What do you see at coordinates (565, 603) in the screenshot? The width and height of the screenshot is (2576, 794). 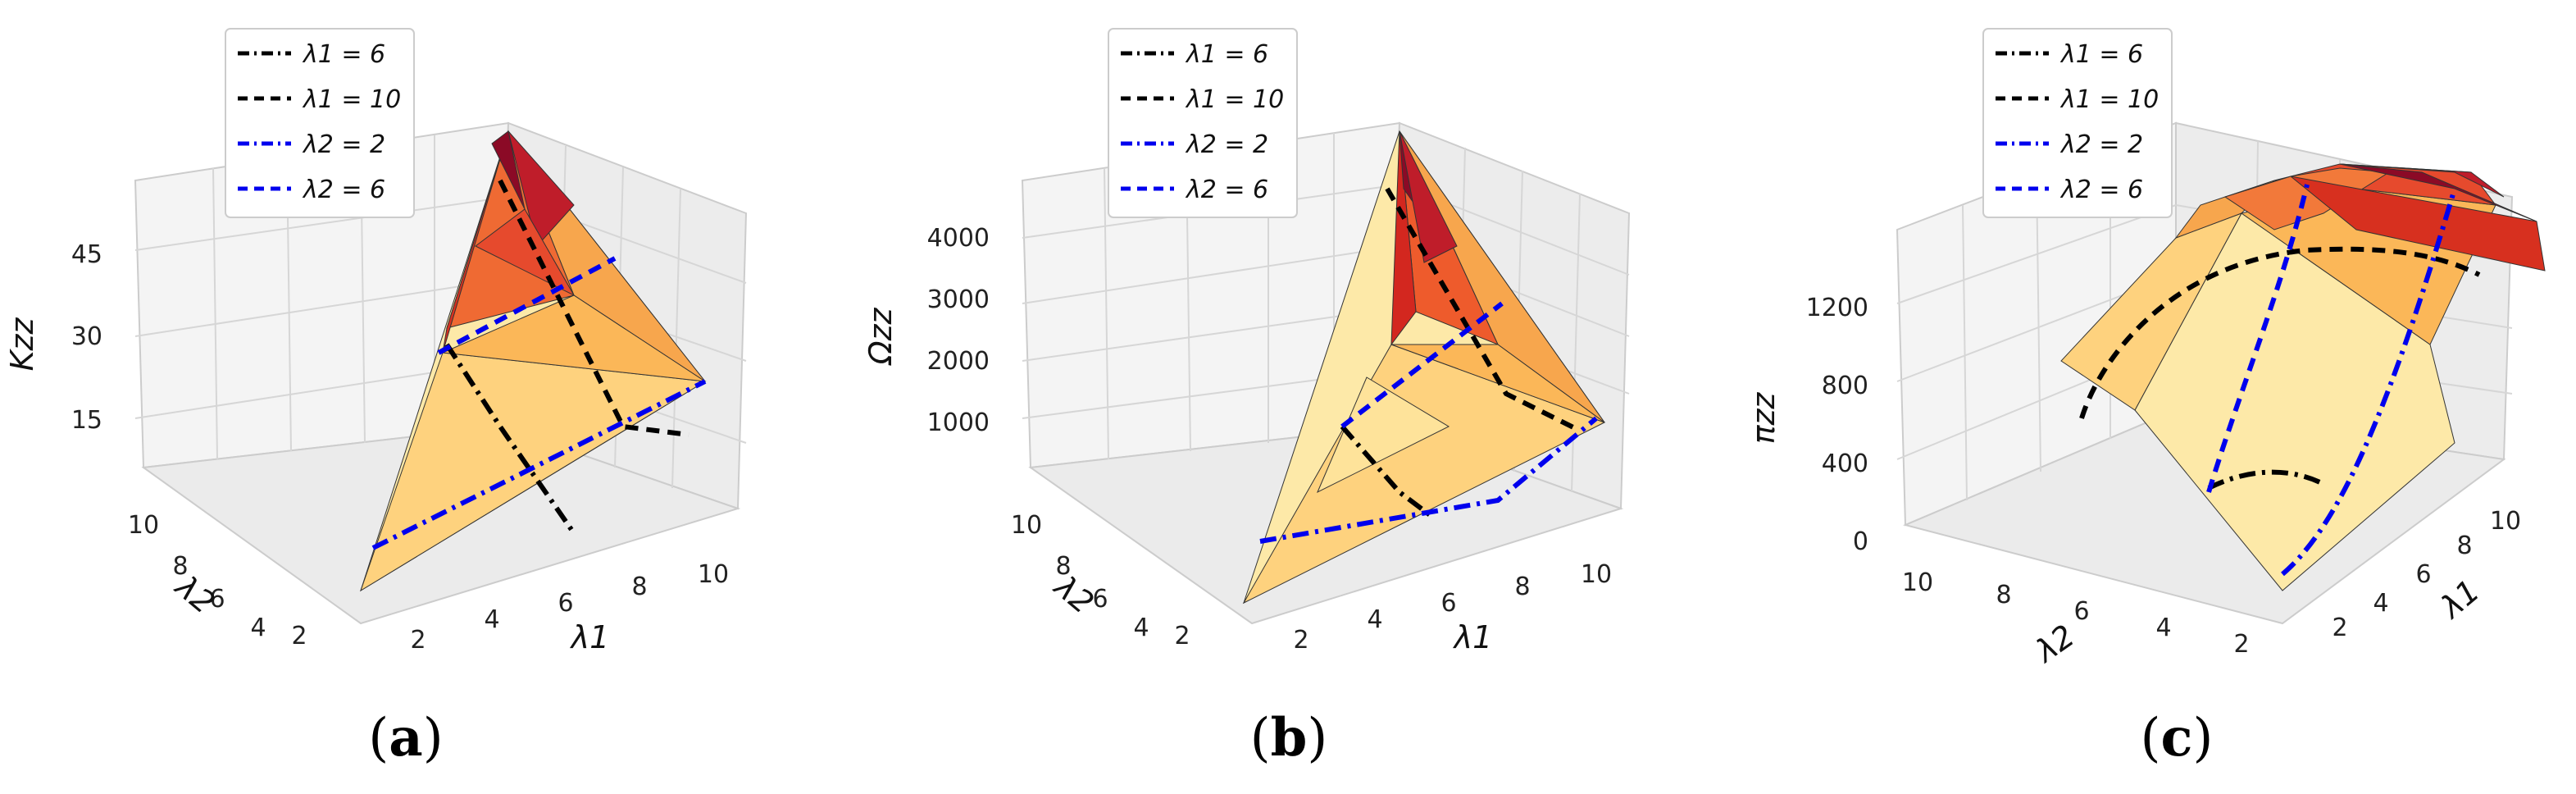 I see `xtick-a-2: 6` at bounding box center [565, 603].